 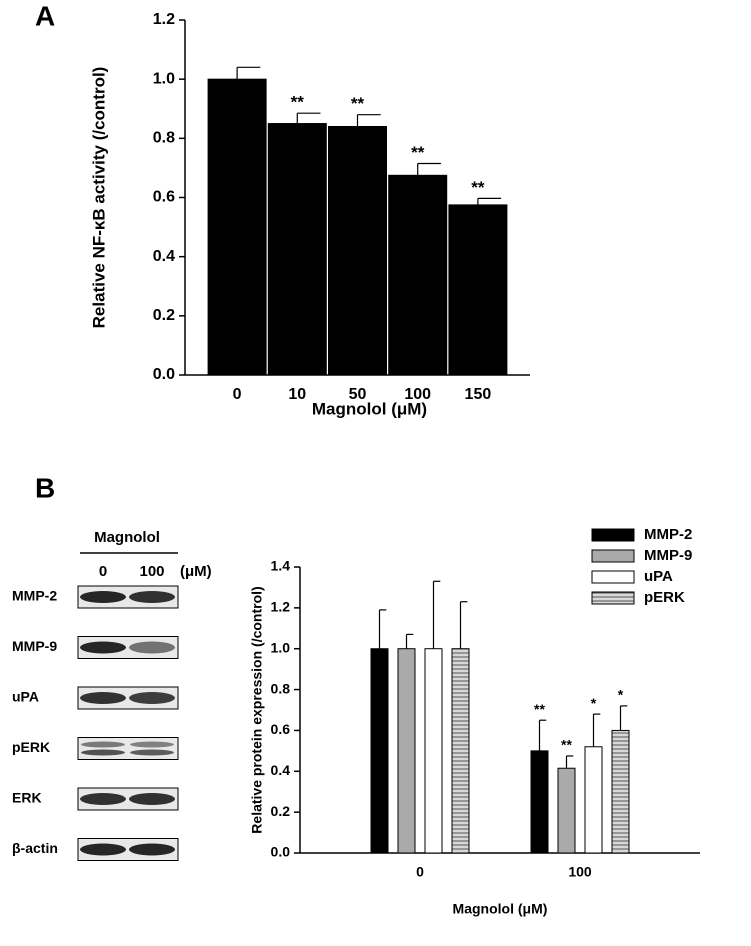 What do you see at coordinates (257, 709) in the screenshot?
I see `y-axis-title: Relative protein expression (/control)` at bounding box center [257, 709].